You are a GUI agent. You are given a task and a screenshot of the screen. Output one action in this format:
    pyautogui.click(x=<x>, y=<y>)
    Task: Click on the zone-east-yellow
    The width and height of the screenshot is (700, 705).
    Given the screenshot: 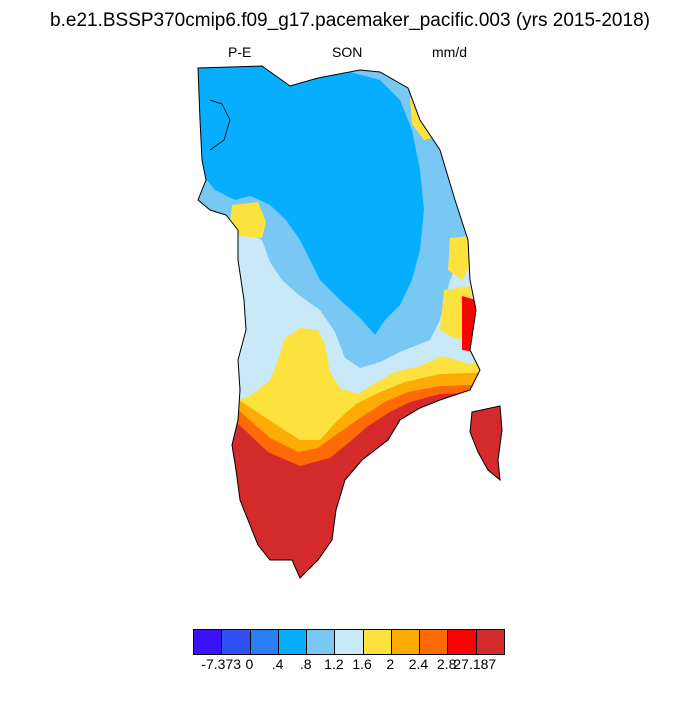 What is the action you would take?
    pyautogui.click(x=460, y=258)
    